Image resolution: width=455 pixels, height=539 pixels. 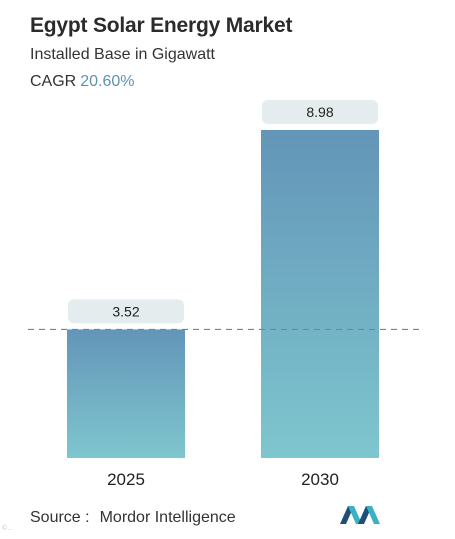 I want to click on cagr-text: CAGR 20.60%, so click(x=82, y=82).